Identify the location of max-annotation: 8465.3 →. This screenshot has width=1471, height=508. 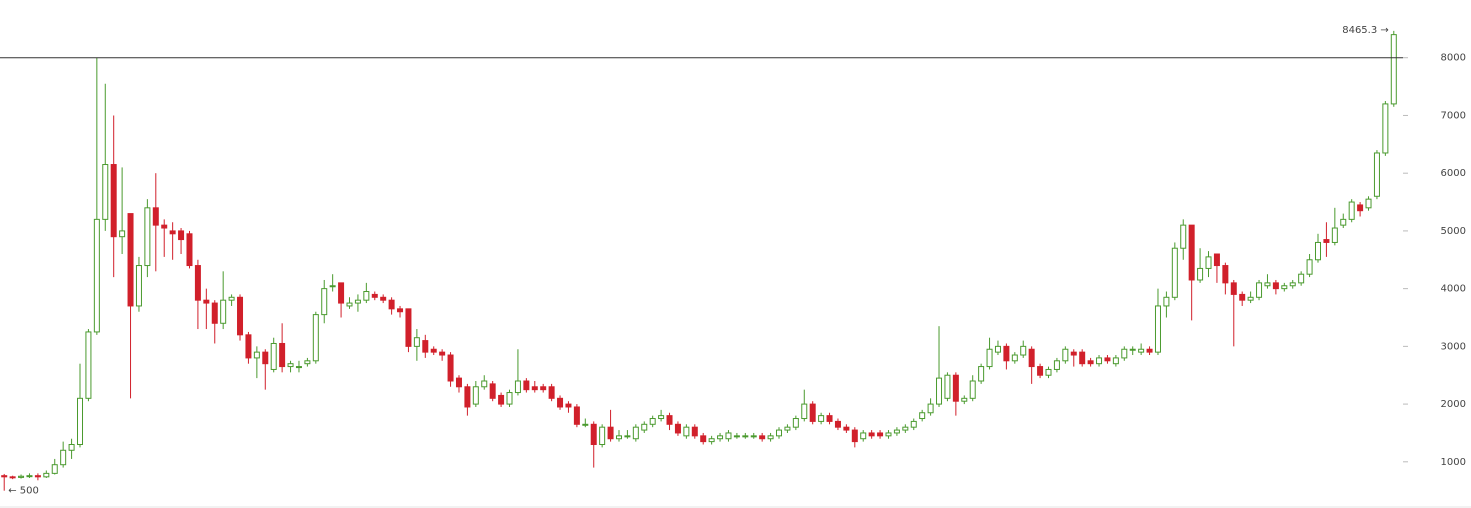
(1365, 30).